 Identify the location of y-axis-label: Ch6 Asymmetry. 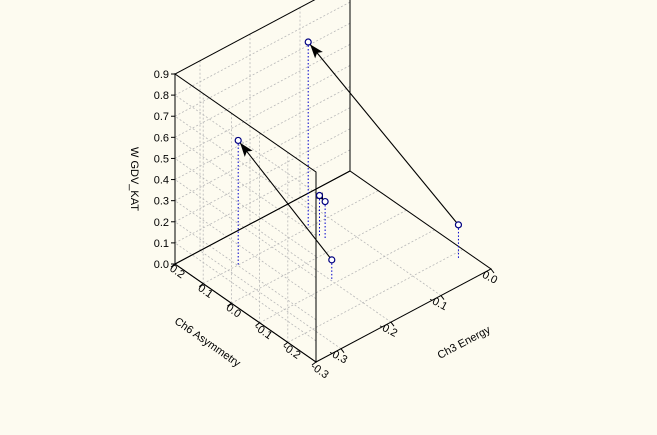
(207, 342).